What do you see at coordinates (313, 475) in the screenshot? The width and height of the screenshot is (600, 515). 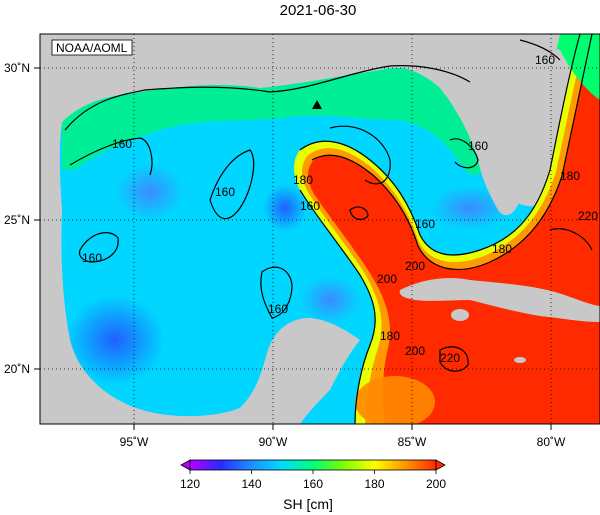 I see `colorbar: 120 140 160 180 200` at bounding box center [313, 475].